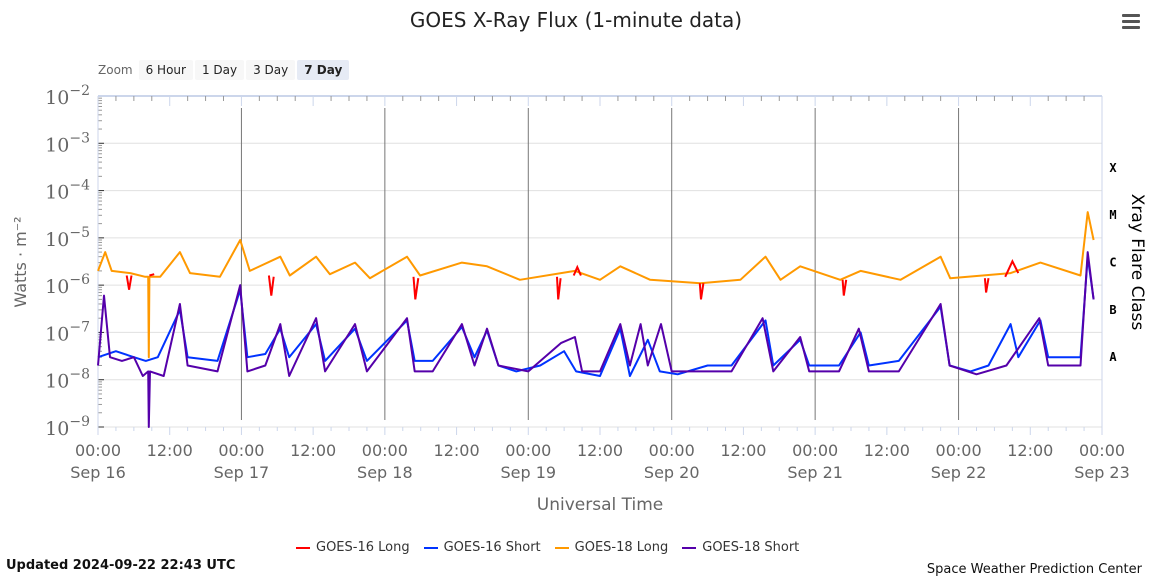 This screenshot has width=1152, height=582. I want to click on zoom-1-day-button: 1 Day, so click(219, 70).